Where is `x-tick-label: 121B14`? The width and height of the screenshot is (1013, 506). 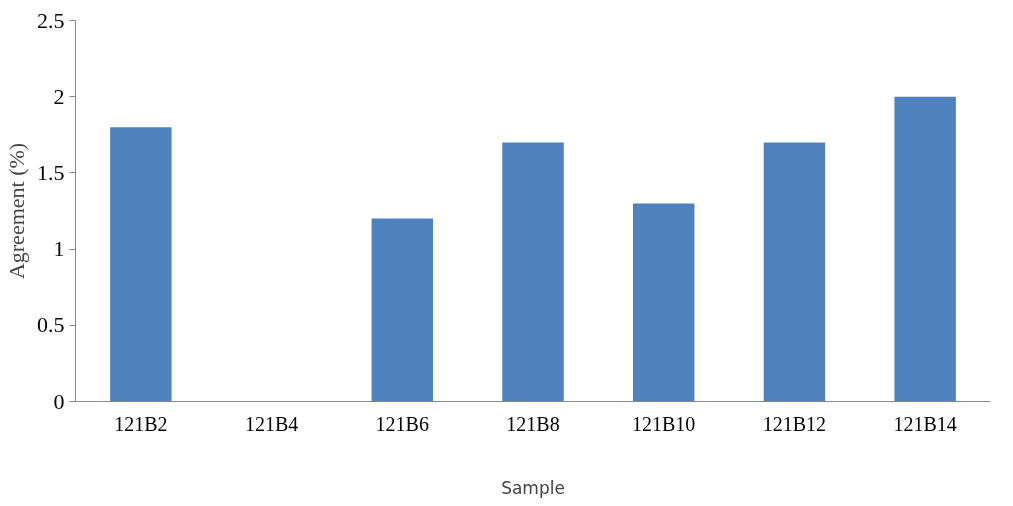
x-tick-label: 121B14 is located at coordinates (925, 423).